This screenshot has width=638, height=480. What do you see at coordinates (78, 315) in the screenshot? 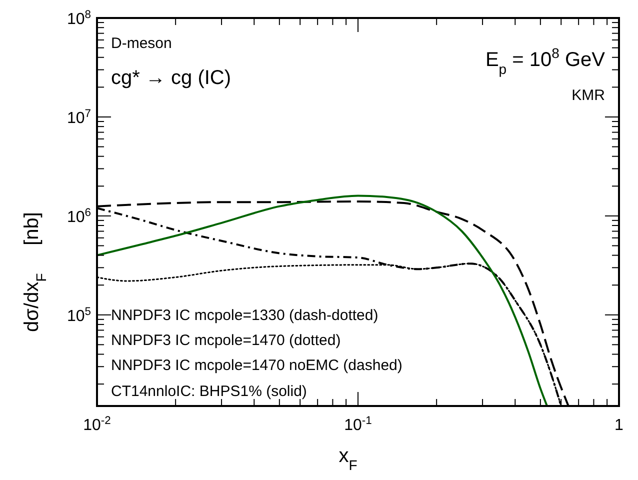
I see `y-tick-label: 10$^{5}$` at bounding box center [78, 315].